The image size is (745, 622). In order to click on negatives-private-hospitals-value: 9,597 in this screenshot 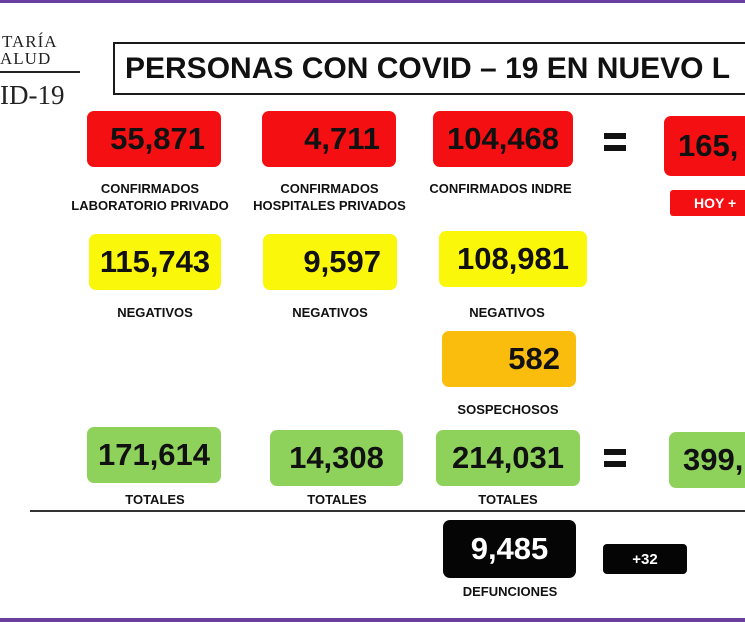, I will do `click(330, 262)`.